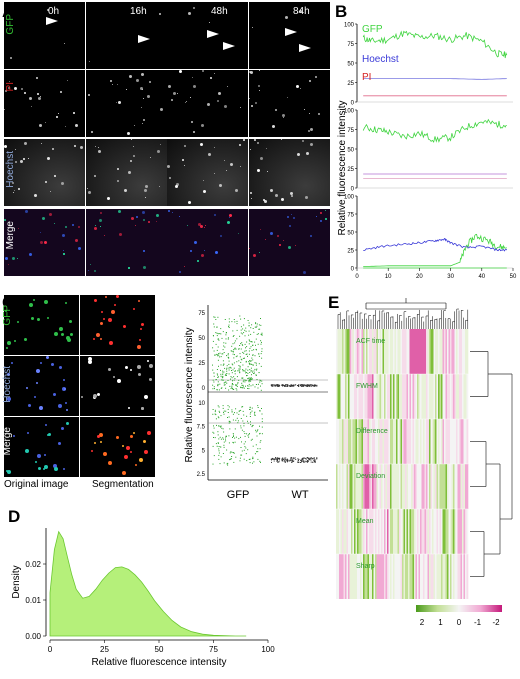 The width and height of the screenshot is (520, 679). I want to click on category-label-gfp: GFP, so click(238, 495).